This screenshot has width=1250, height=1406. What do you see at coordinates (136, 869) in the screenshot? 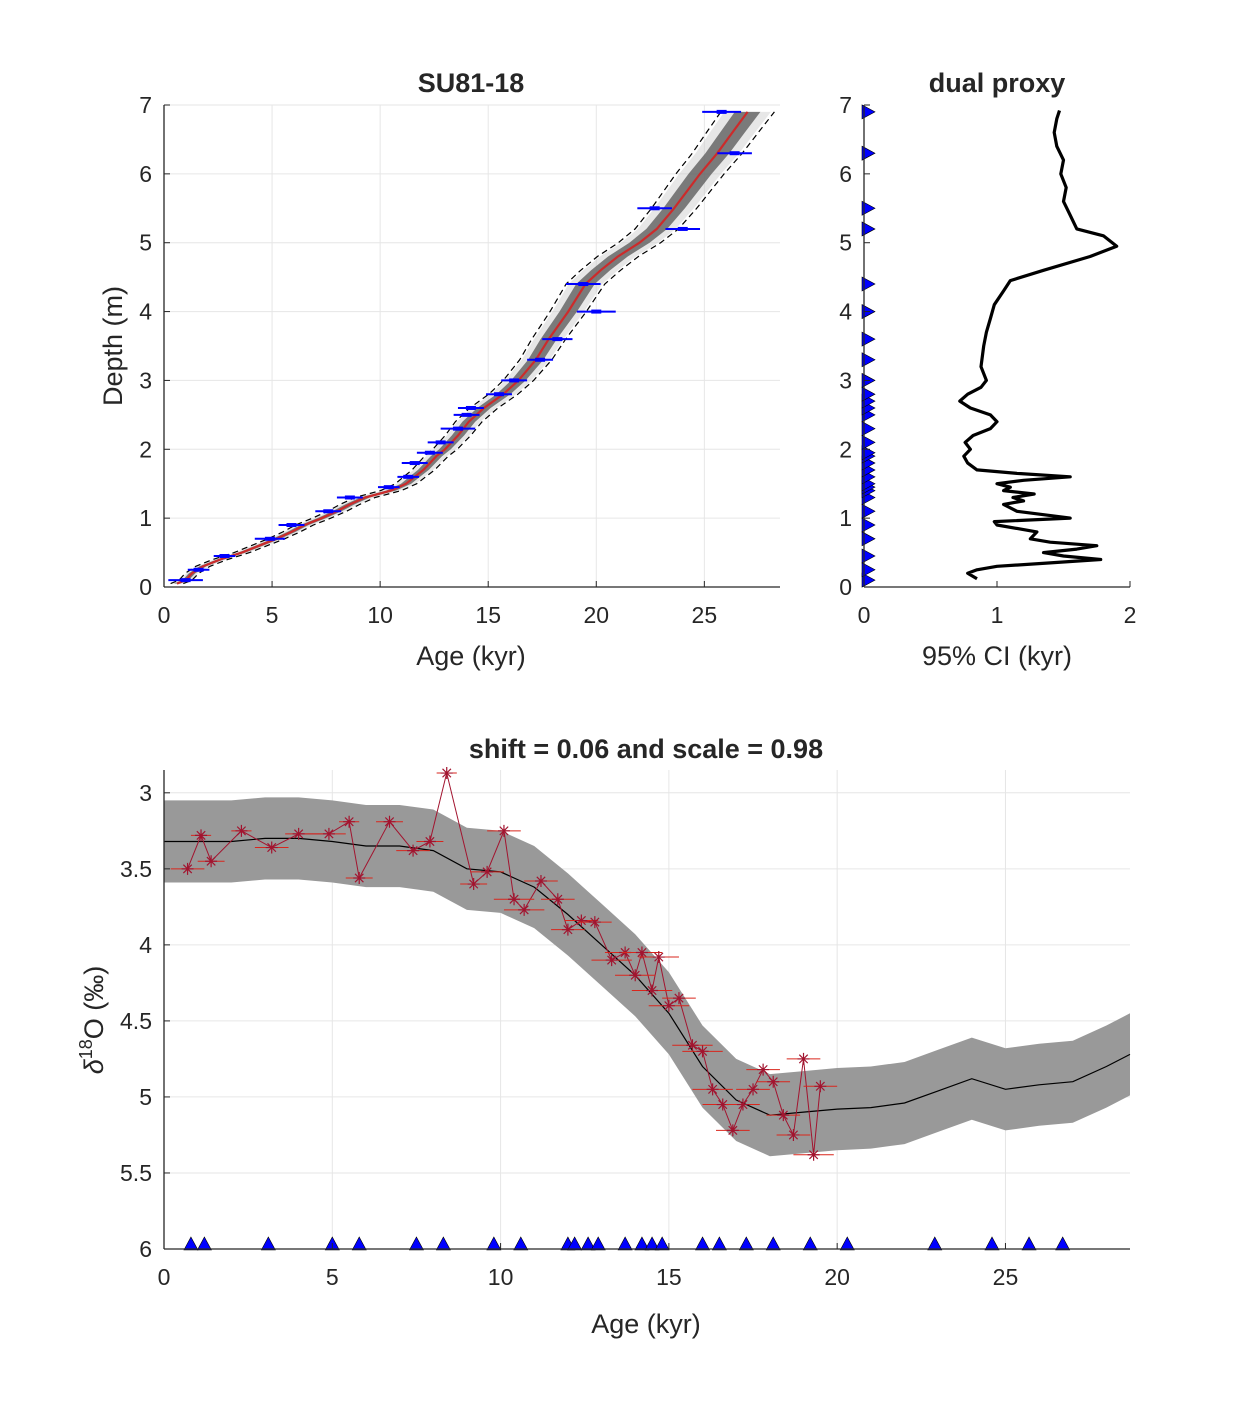
I see `y-tick-label: 3.5` at bounding box center [136, 869].